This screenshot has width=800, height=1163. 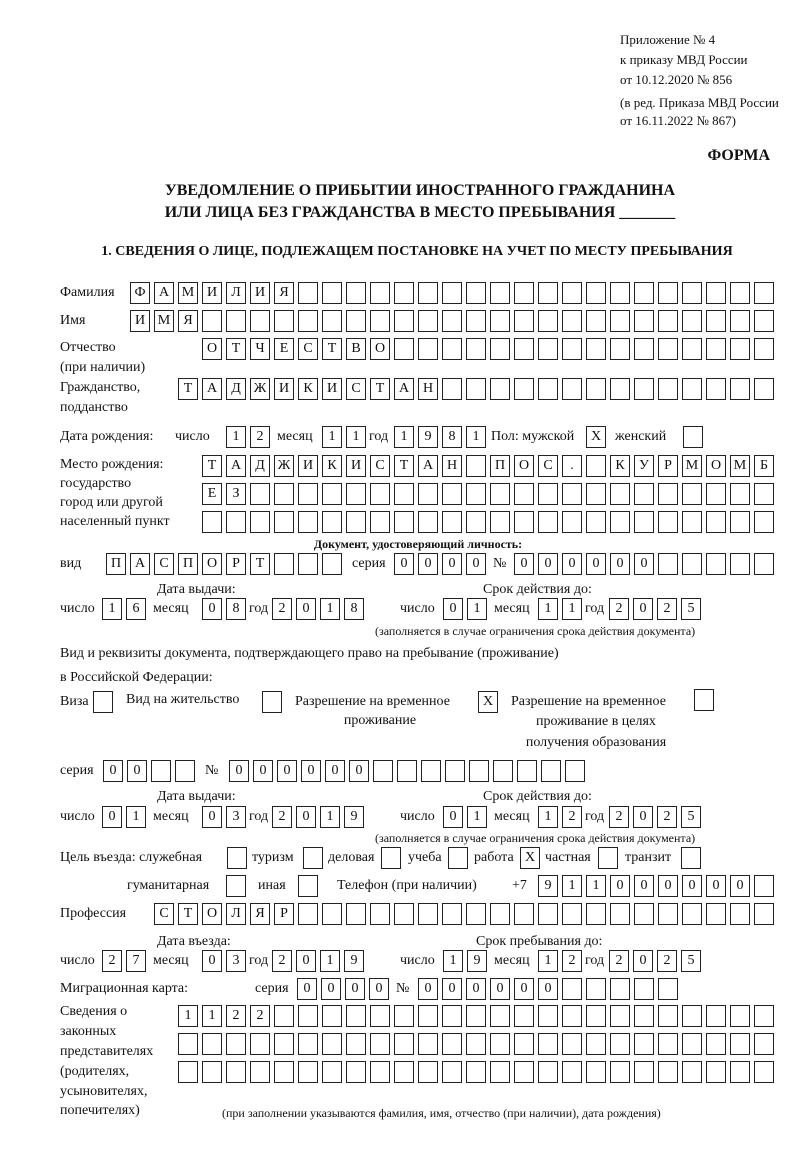 I want to click on char-box: П, so click(x=188, y=564).